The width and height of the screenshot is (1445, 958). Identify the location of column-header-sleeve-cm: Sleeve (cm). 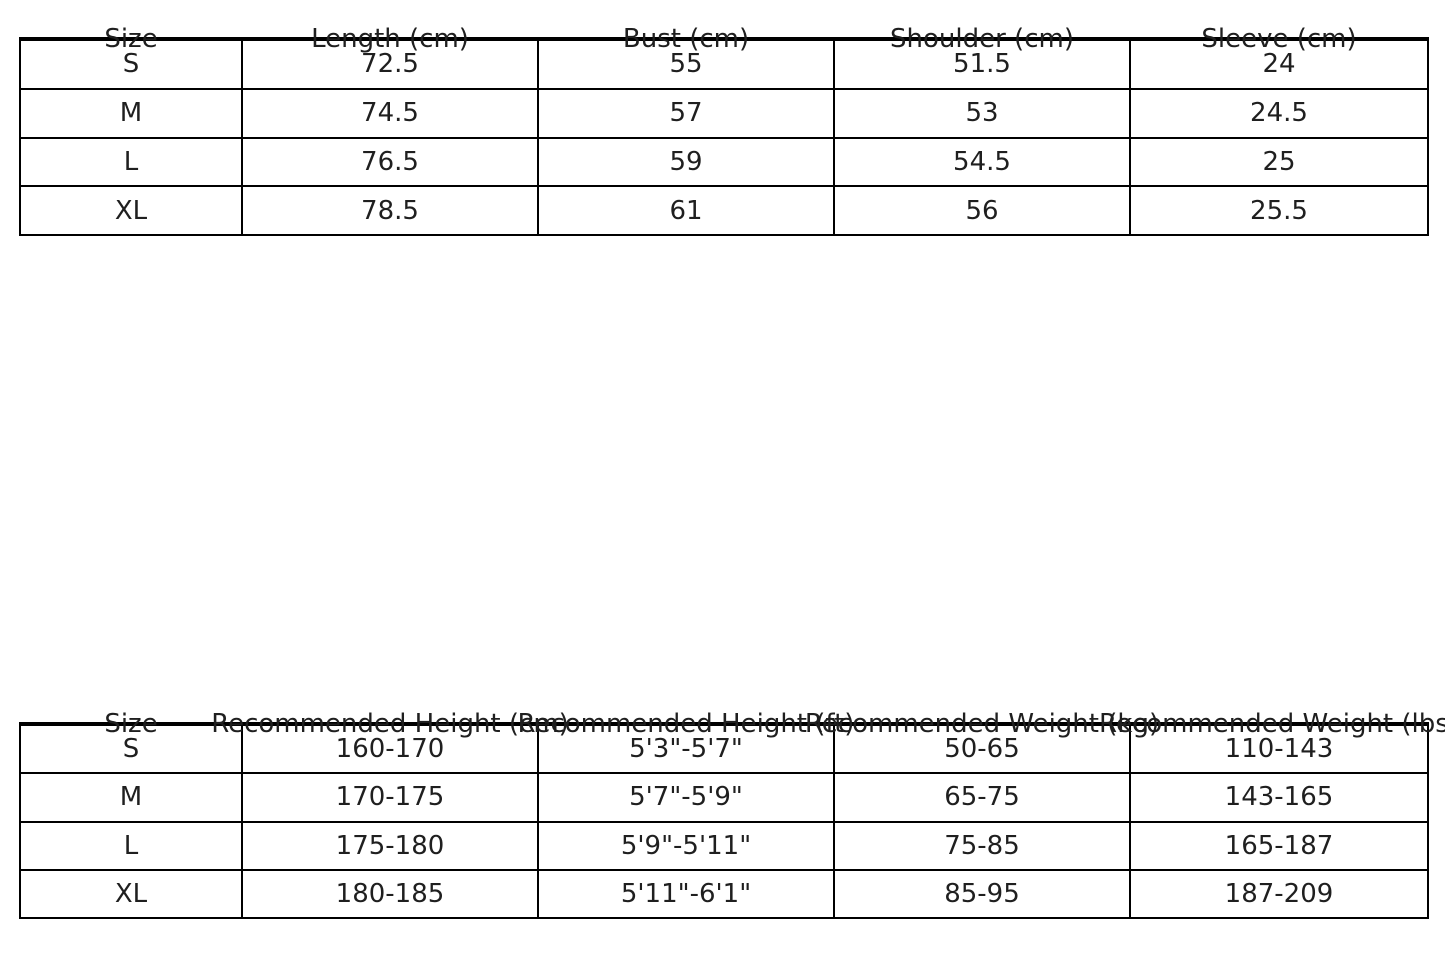
(1279, 39).